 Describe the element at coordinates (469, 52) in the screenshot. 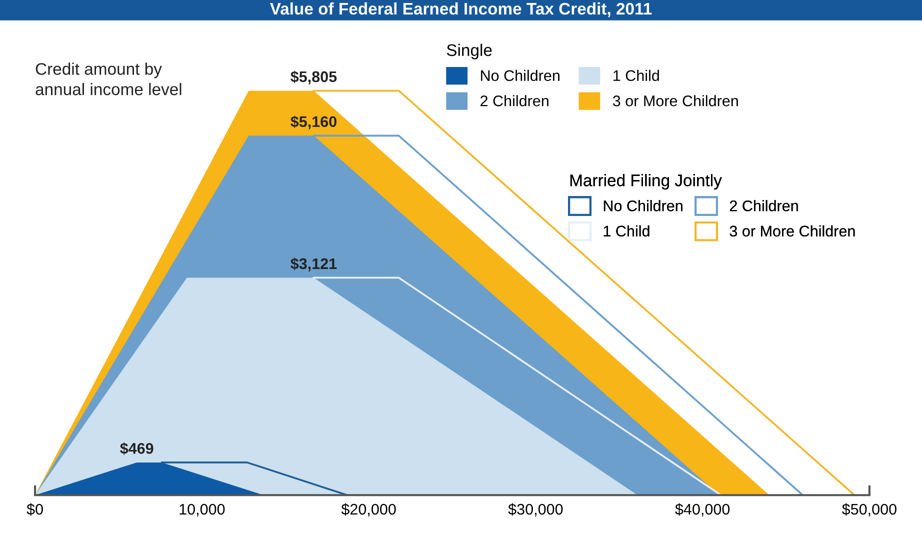

I see `legend-title: Single` at that location.